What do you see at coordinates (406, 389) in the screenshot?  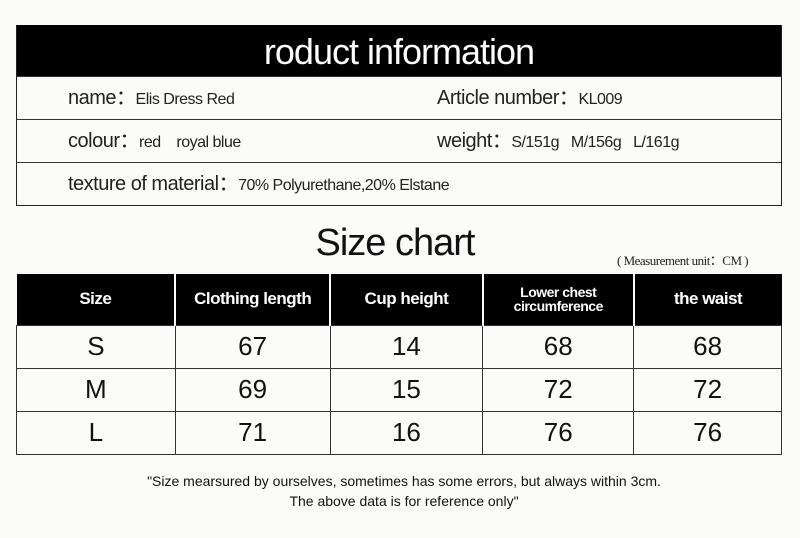 I see `cell-cup-height: 15` at bounding box center [406, 389].